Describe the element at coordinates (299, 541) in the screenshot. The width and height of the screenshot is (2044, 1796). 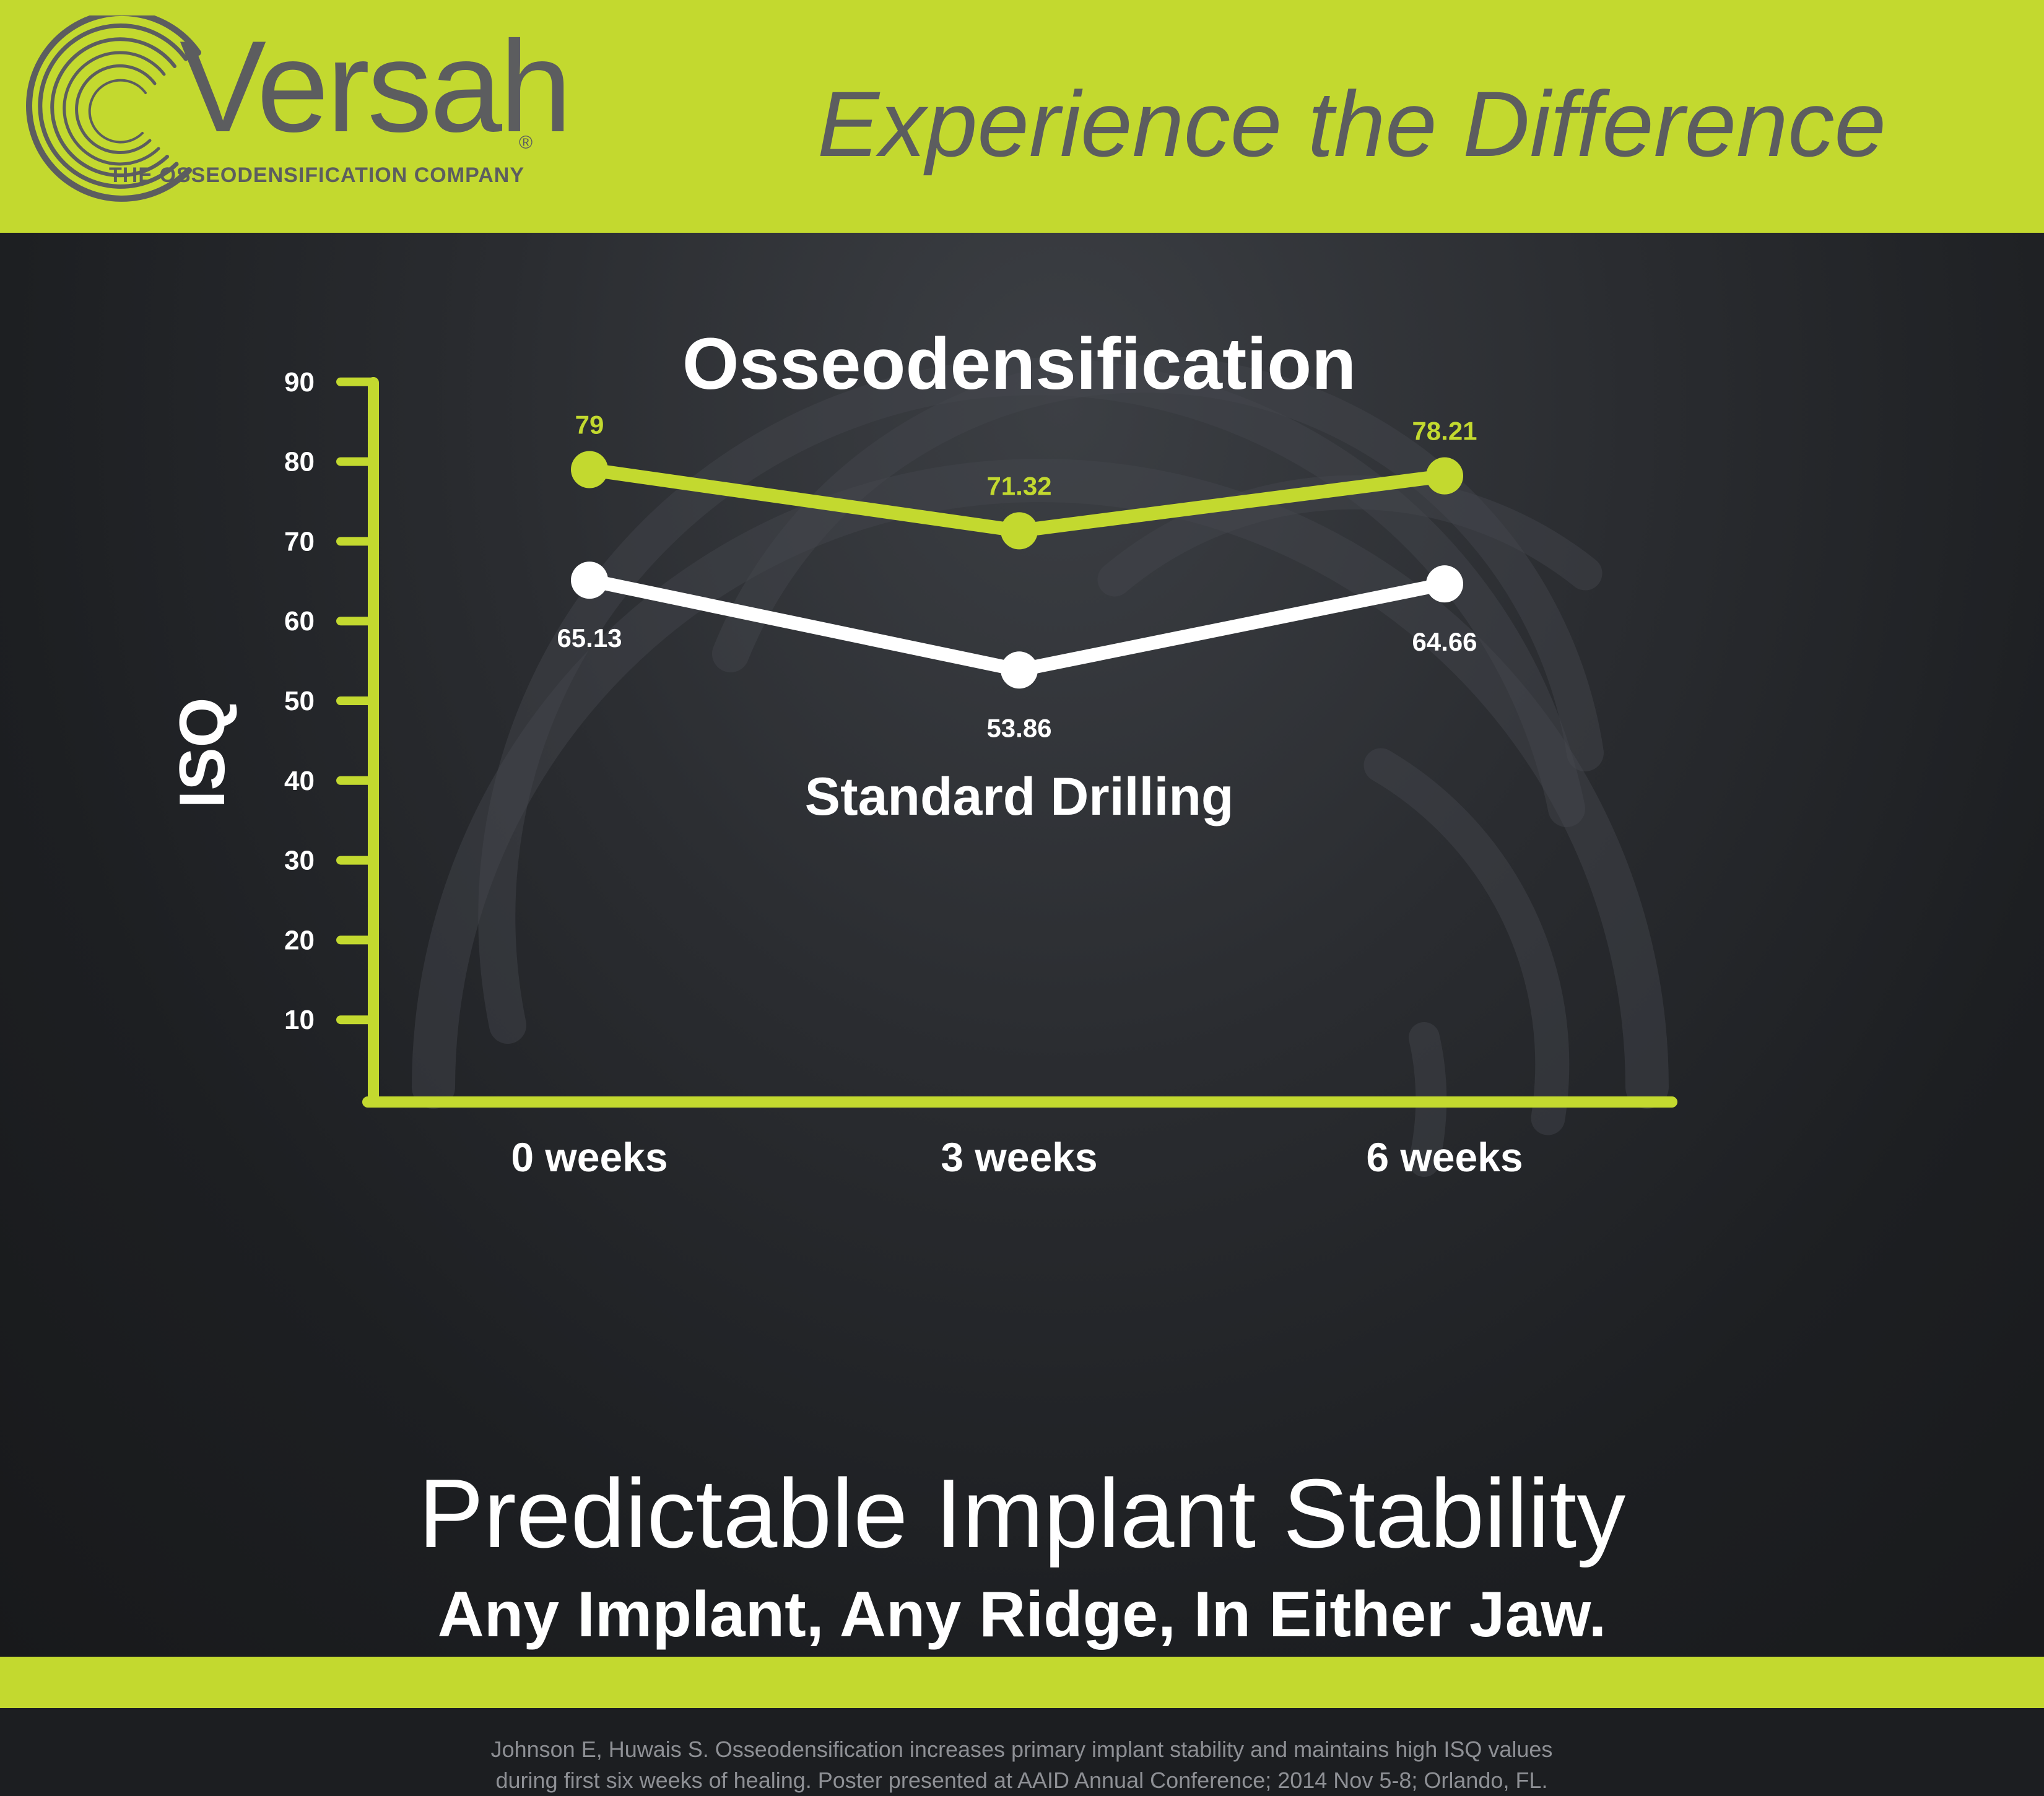
I see `y-tick-label: 70` at that location.